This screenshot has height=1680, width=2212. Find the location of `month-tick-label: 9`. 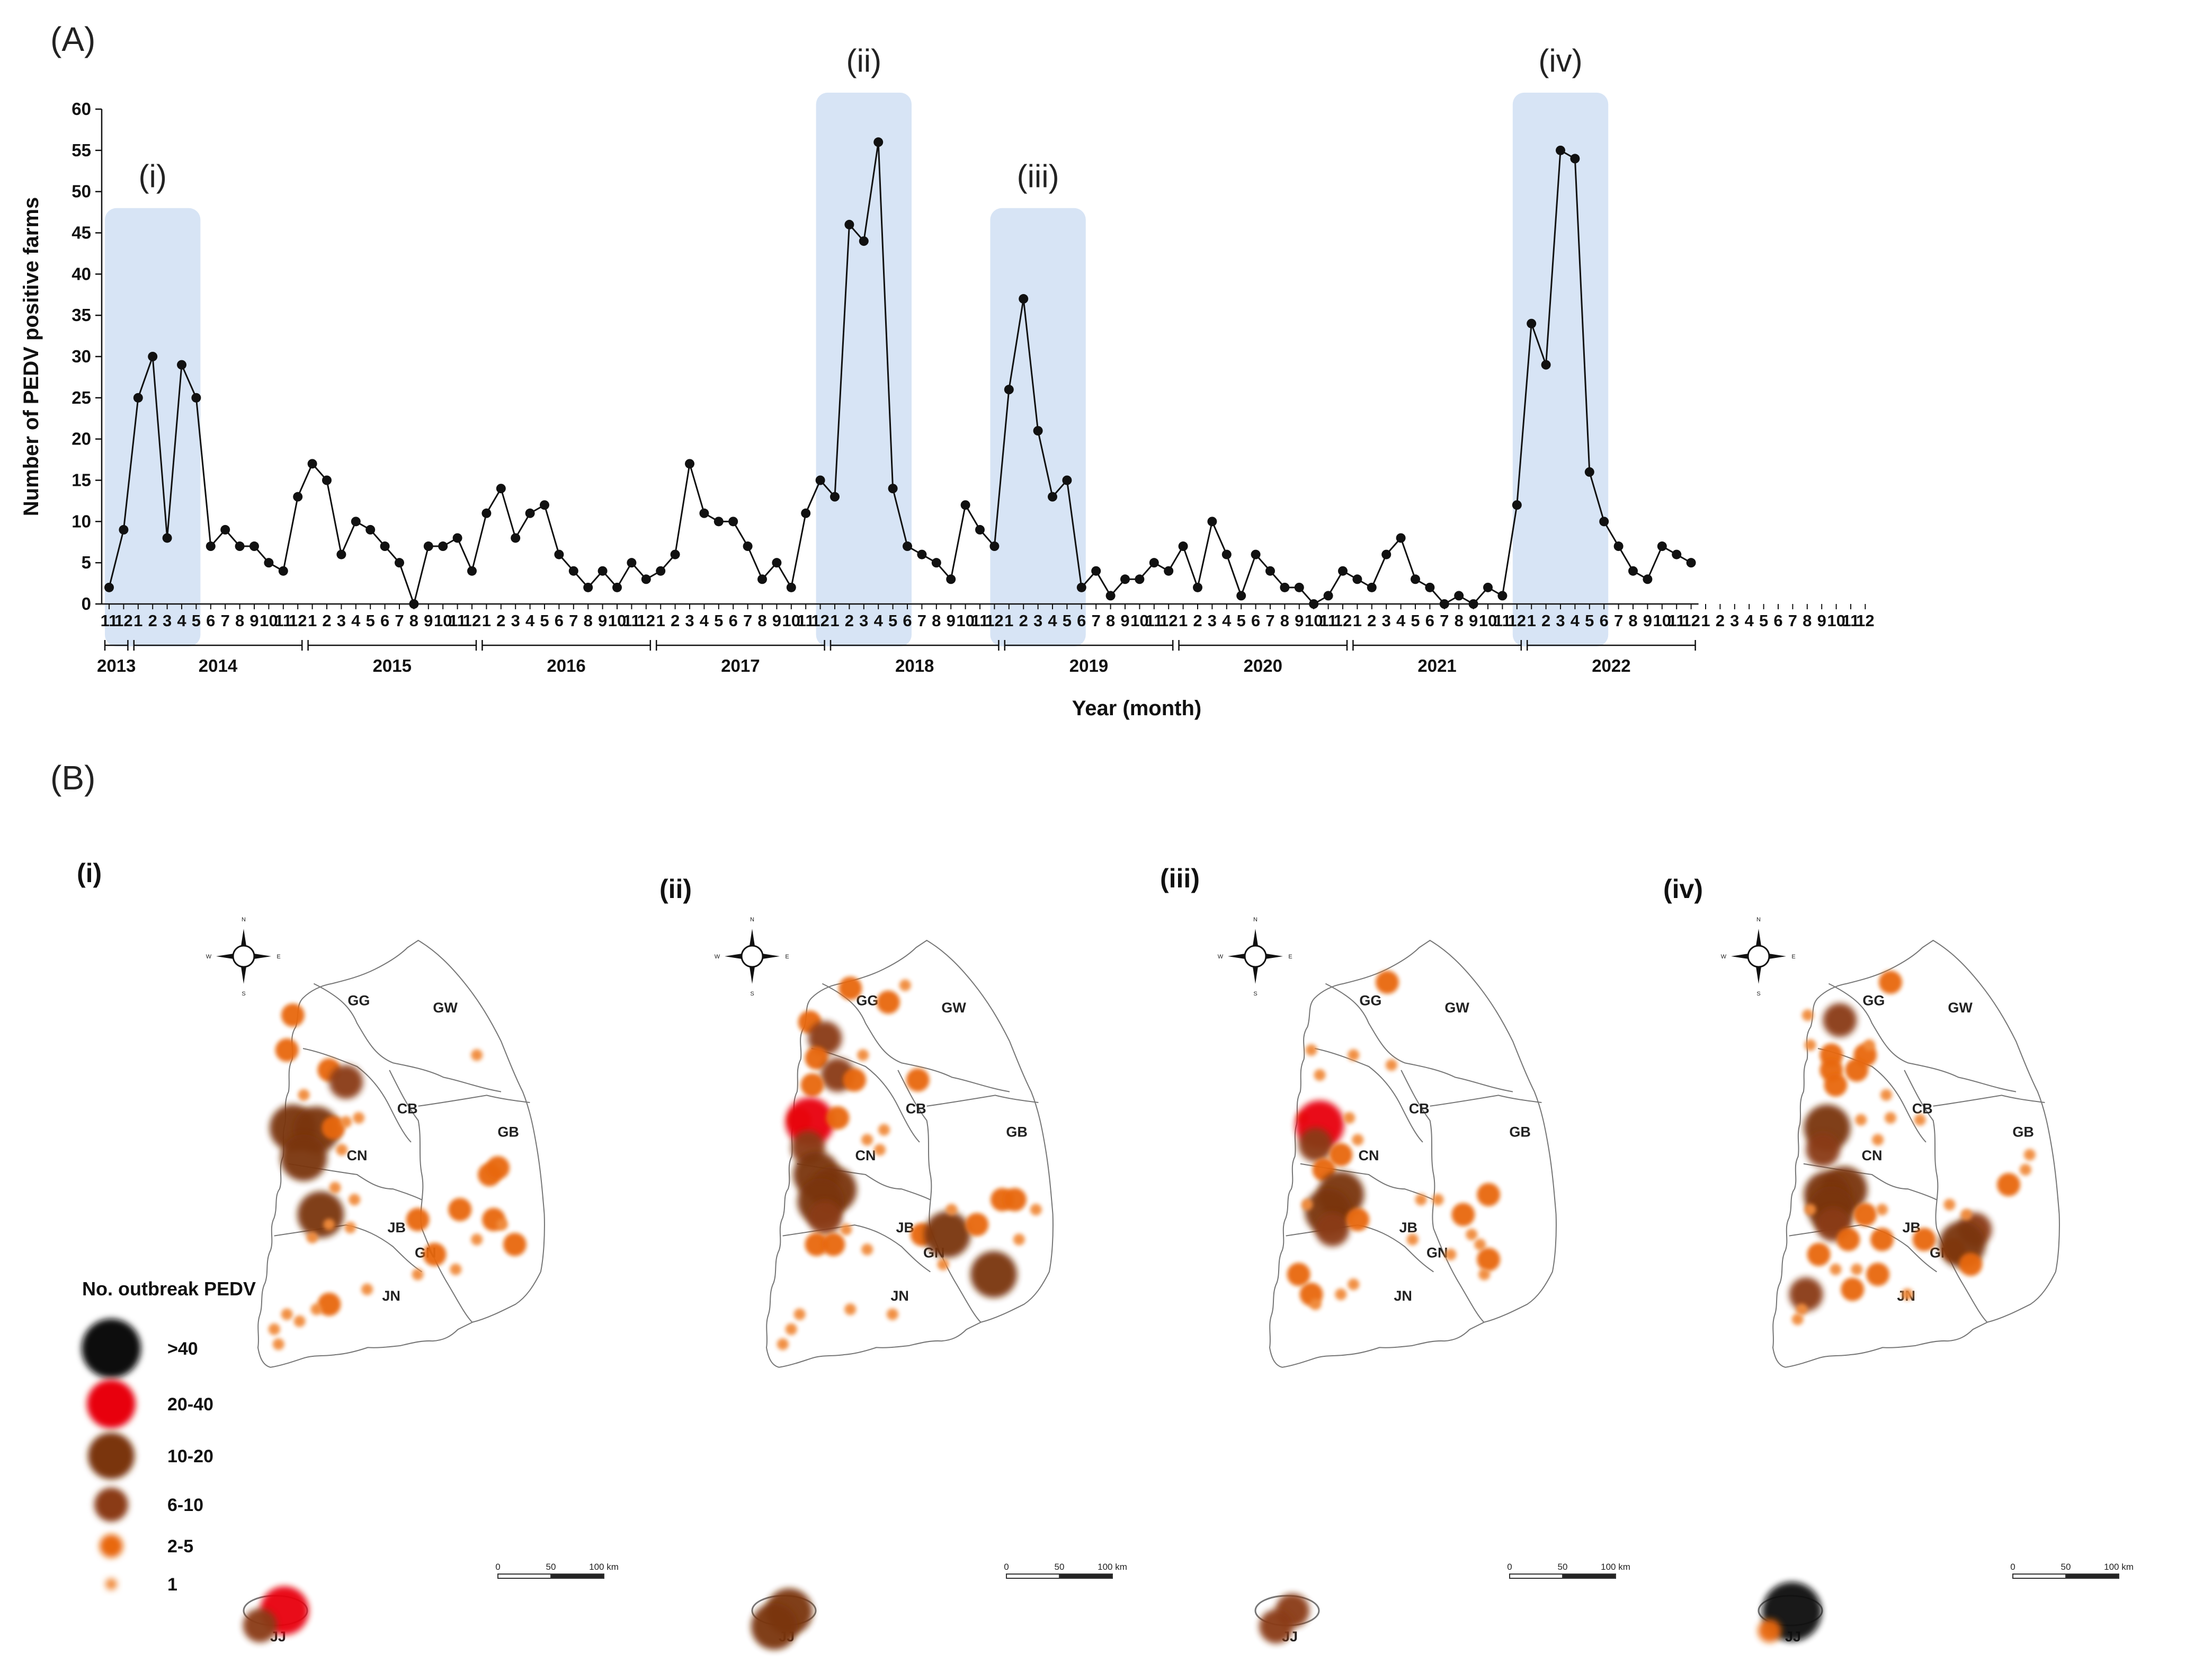

month-tick-label: 9 is located at coordinates (1648, 620).